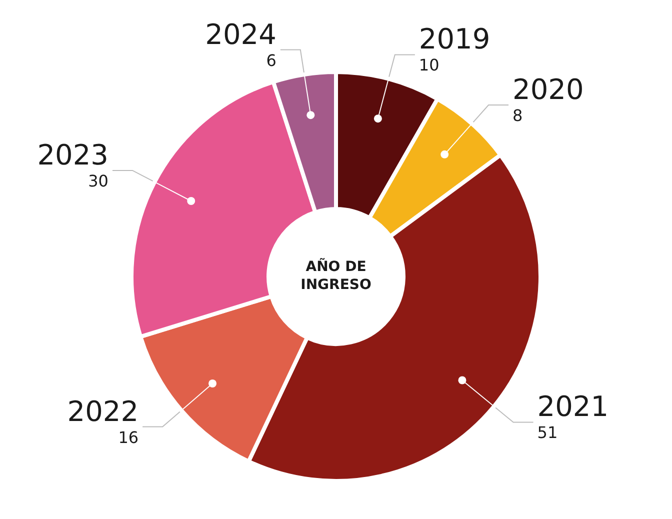 This screenshot has width=672, height=519. Describe the element at coordinates (103, 411) in the screenshot. I see `slice-label: 2022` at that location.